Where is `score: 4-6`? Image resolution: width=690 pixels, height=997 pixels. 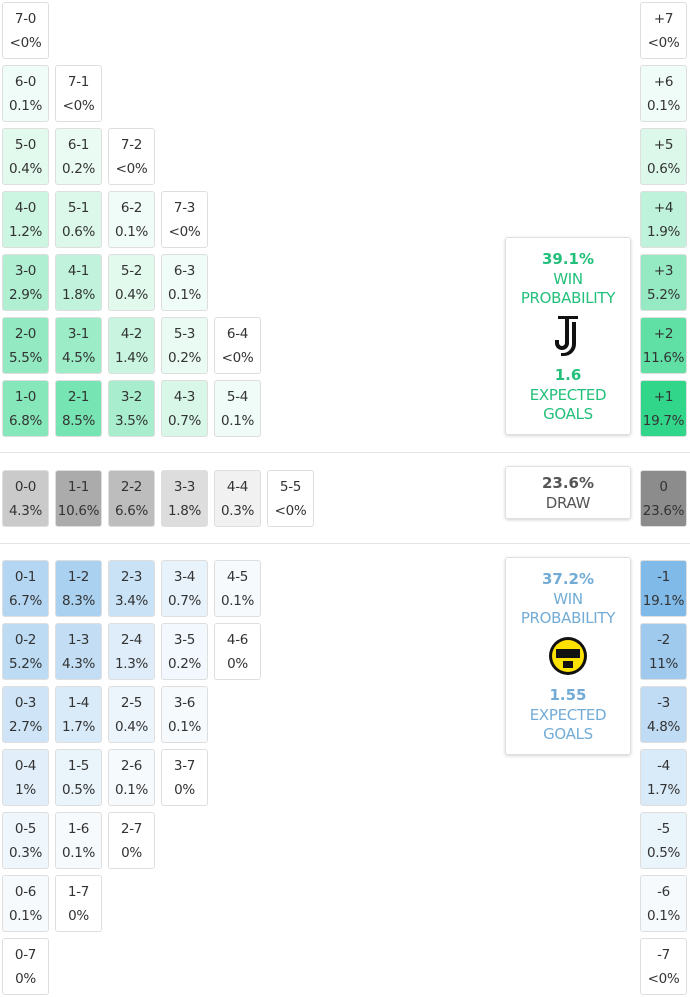
score: 4-6 is located at coordinates (237, 639).